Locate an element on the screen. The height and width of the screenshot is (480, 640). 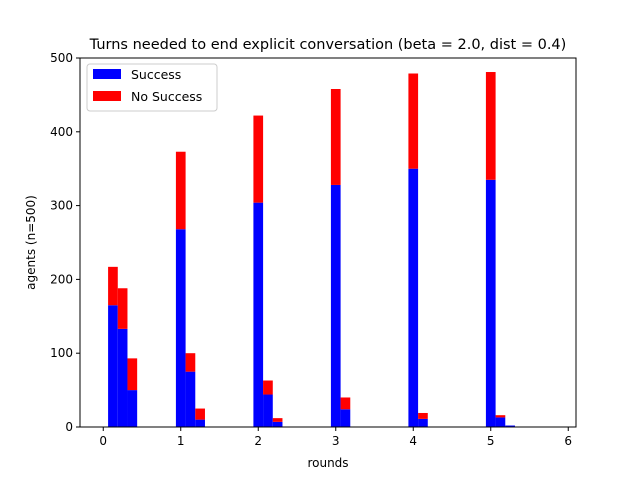
x-axis-ticks: 0 1 2 3 4 5 6 is located at coordinates (335, 437).